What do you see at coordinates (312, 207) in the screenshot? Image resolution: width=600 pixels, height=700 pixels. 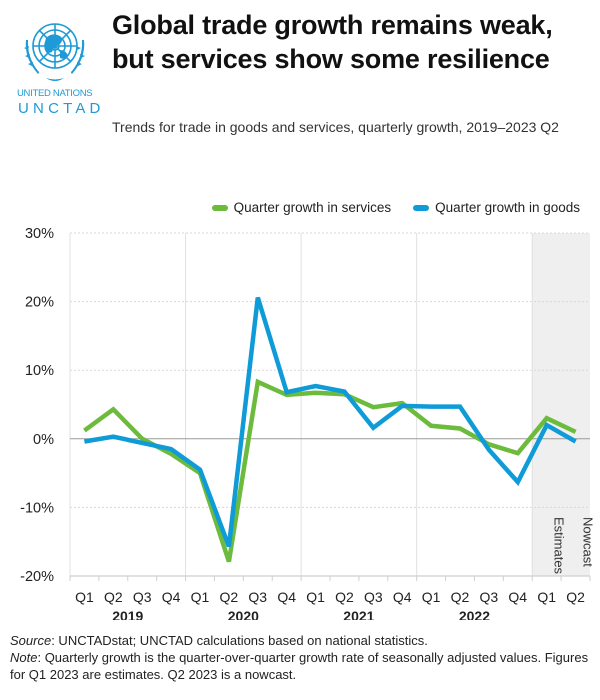 I see `legend-label-services: Quarter growth in services` at bounding box center [312, 207].